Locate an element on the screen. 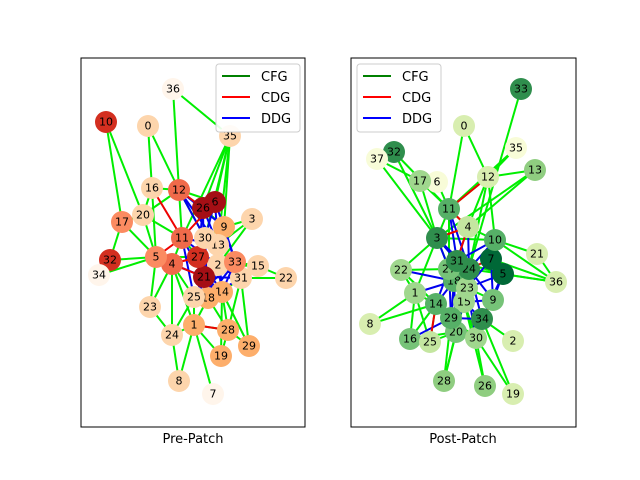 The image size is (640, 480). node-label: 12 is located at coordinates (488, 177).